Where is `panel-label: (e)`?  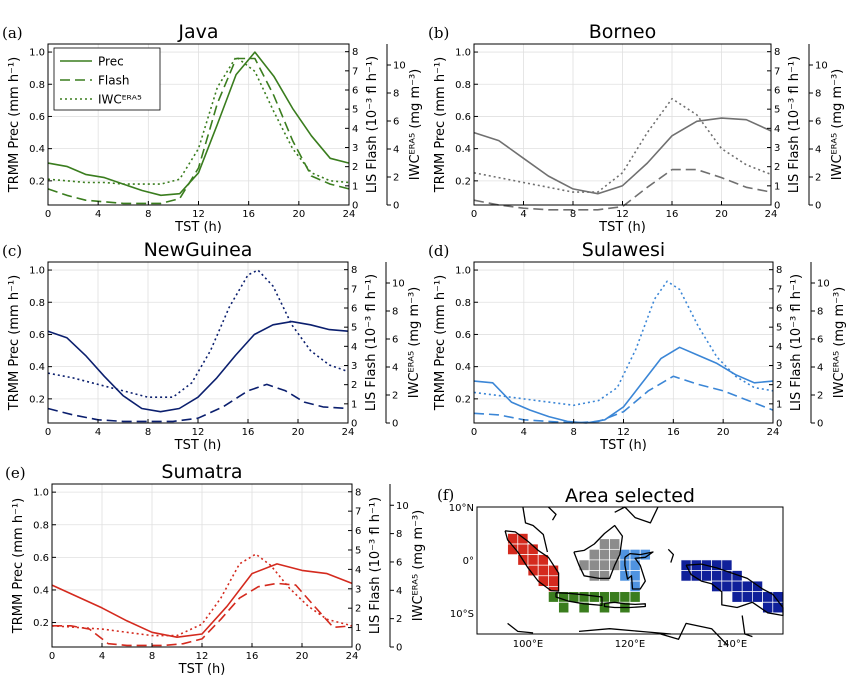 panel-label: (e) is located at coordinates (15, 473).